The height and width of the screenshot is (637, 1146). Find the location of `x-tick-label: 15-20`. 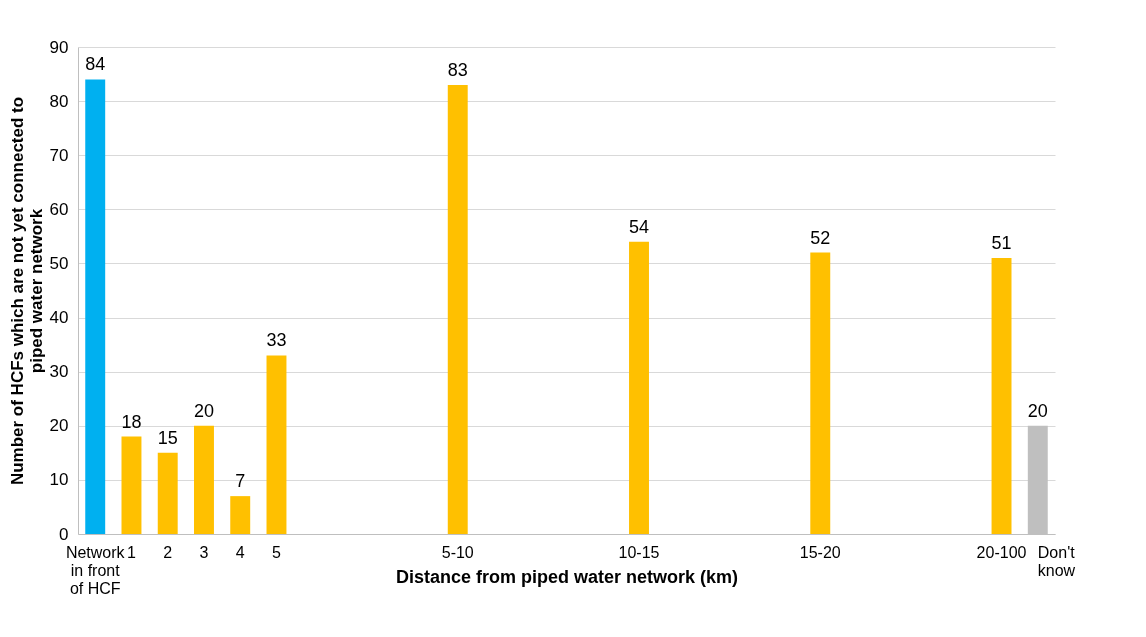

x-tick-label: 15-20 is located at coordinates (820, 552).